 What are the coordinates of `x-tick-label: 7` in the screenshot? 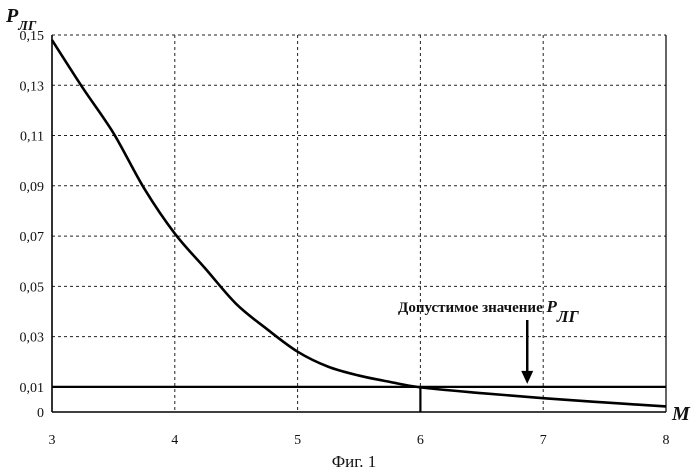 It's located at (543, 440).